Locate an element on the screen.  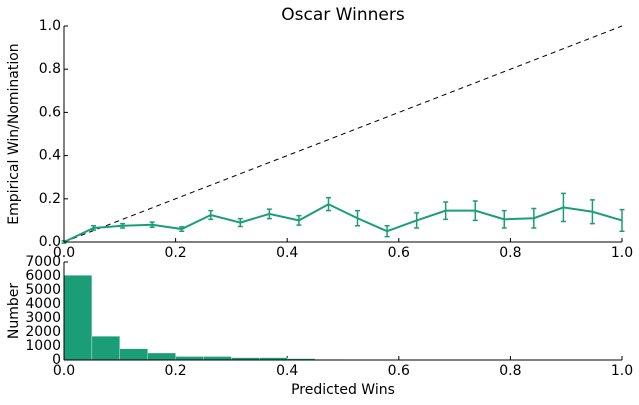
y-tick-label: 0.4 is located at coordinates (50, 156).